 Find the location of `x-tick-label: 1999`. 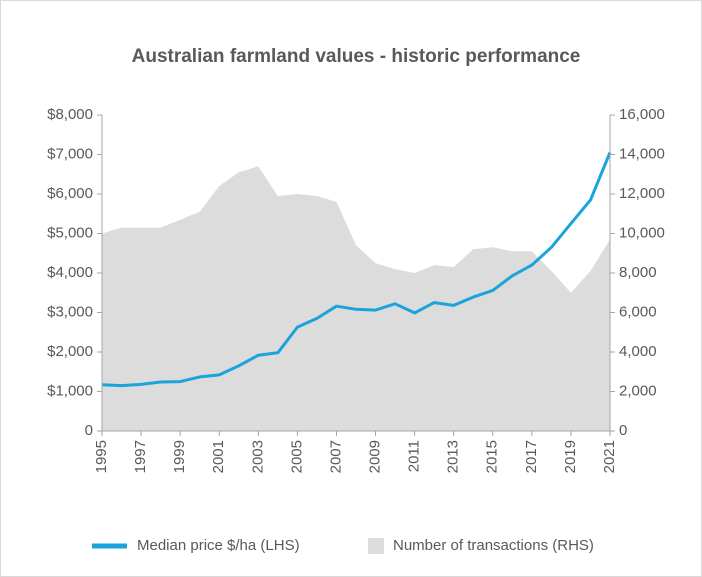

x-tick-label: 1999 is located at coordinates (179, 456).